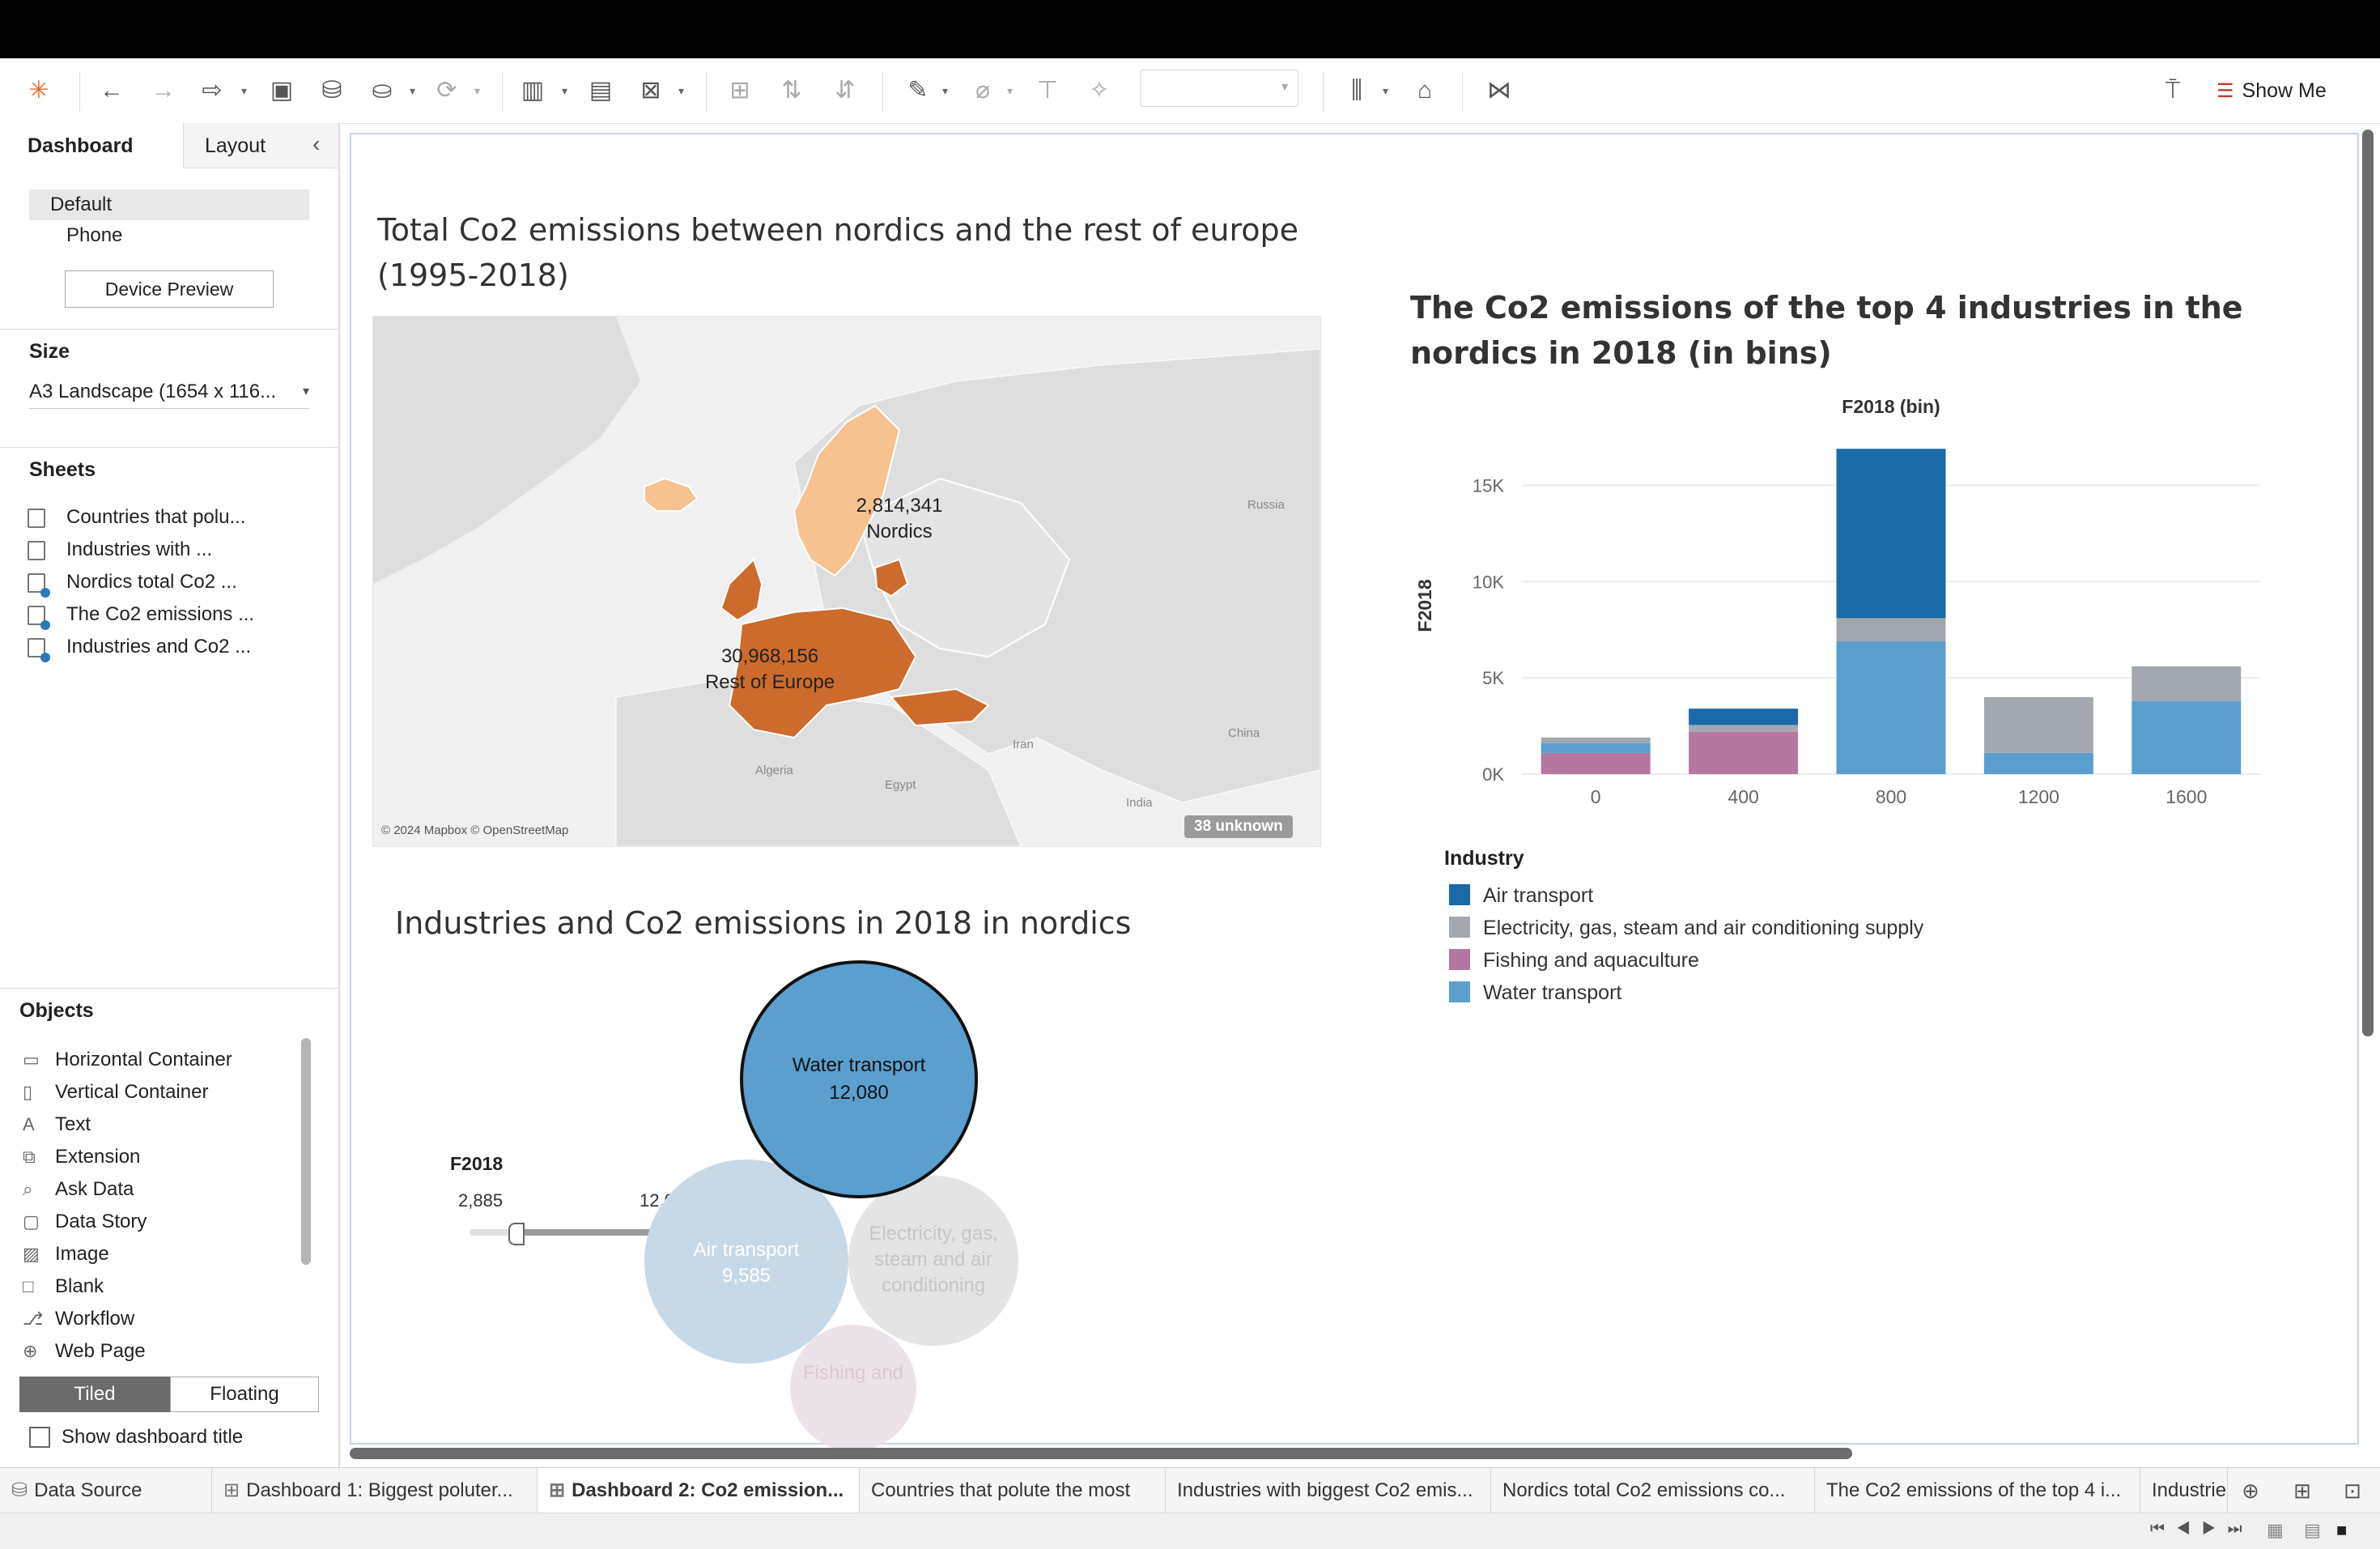  I want to click on group-icon: ⊞, so click(739, 91).